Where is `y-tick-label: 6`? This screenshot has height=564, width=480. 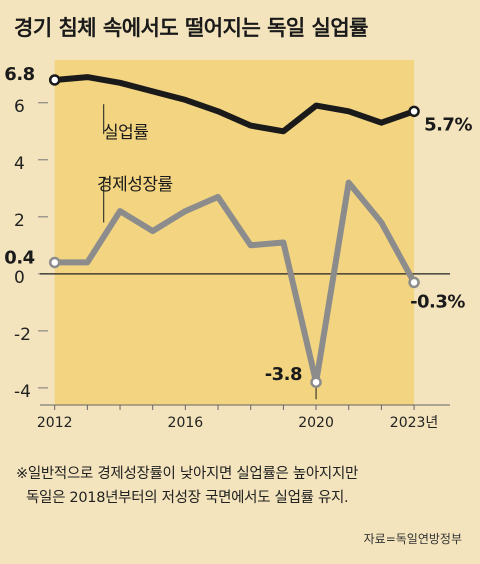
y-tick-label: 6 is located at coordinates (19, 107).